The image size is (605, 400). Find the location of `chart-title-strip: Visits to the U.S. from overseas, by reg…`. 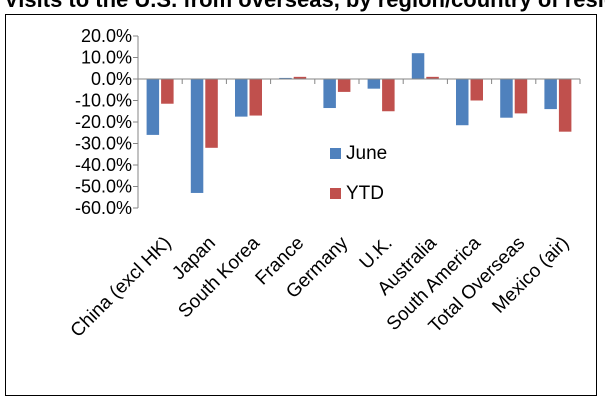

chart-title-strip: Visits to the U.S. from overseas, by reg… is located at coordinates (302, 13).